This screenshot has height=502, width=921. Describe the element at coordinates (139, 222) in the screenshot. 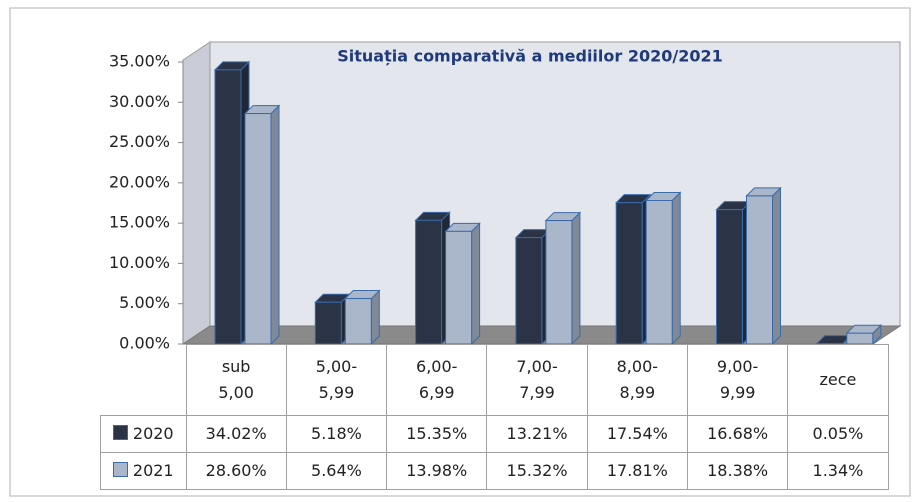

I see `y-tick-label: 15.00%` at that location.